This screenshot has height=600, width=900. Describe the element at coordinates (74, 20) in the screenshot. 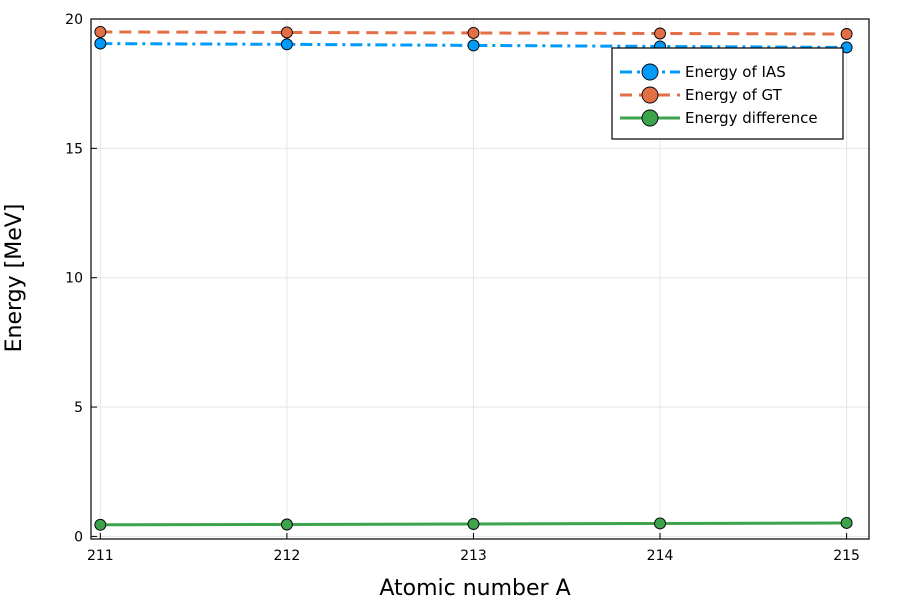

I see `y-tick-label: 20` at that location.